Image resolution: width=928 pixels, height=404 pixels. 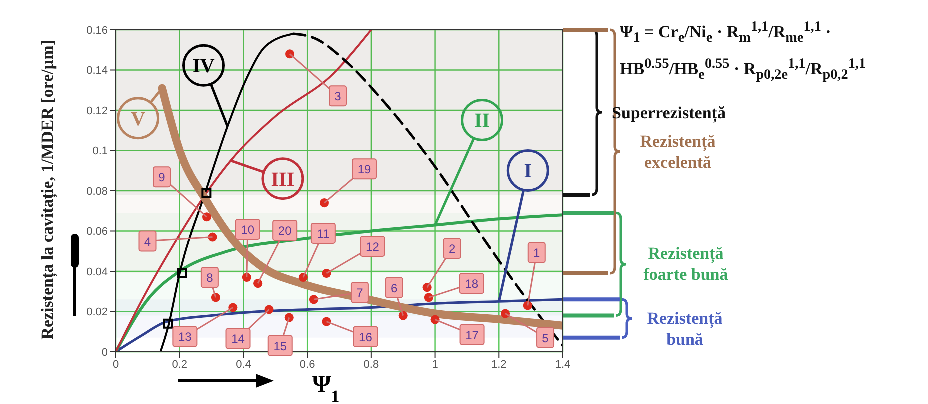 What do you see at coordinates (326, 388) in the screenshot?
I see `x-axis-title: Ψ$_{1}$` at bounding box center [326, 388].